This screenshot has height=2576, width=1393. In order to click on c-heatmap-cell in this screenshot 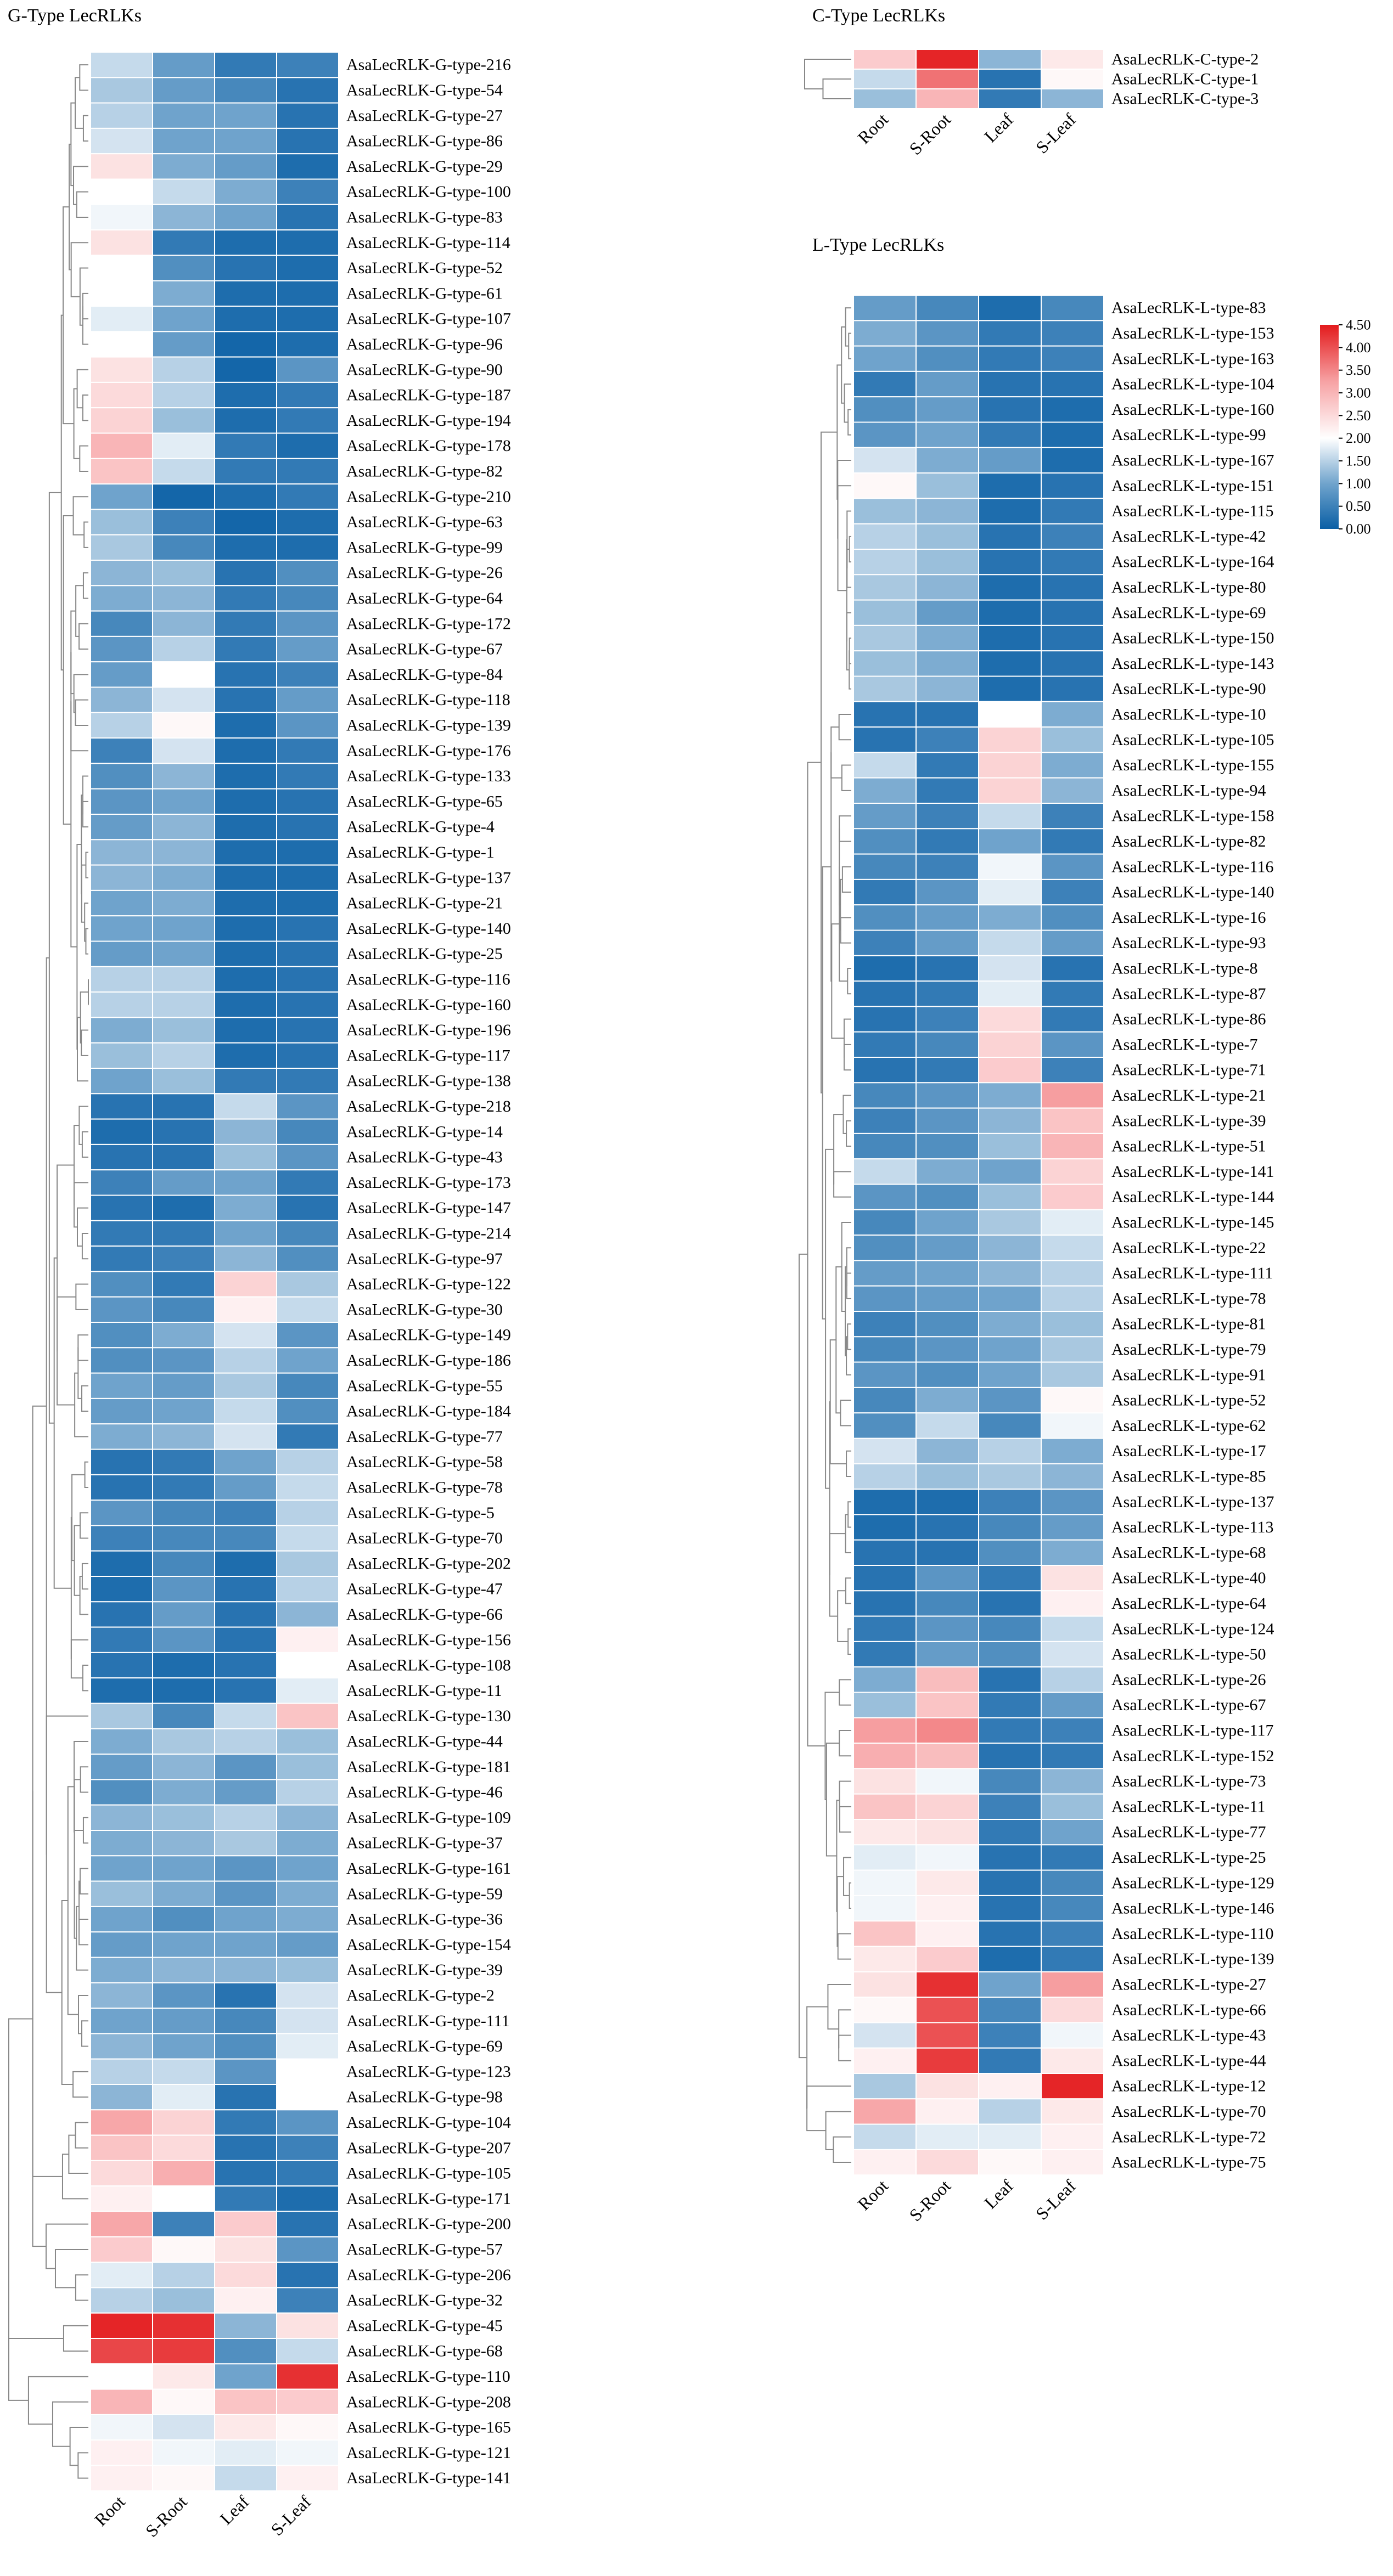, I will do `click(1072, 60)`.